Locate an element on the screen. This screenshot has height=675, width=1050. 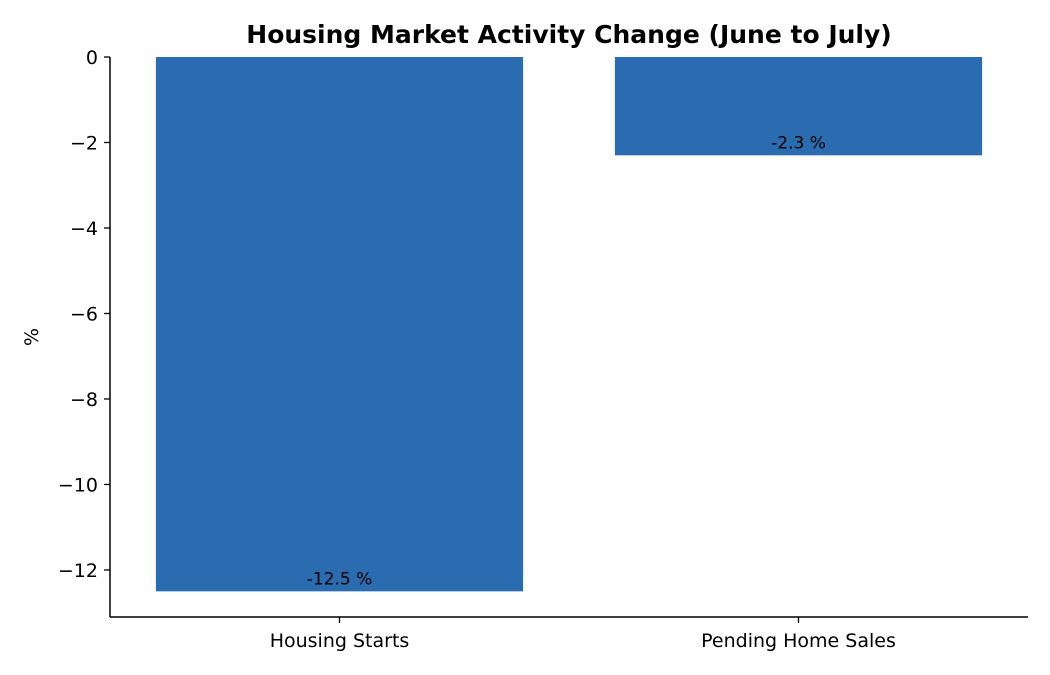
x-tick-label: Pending Home Sales is located at coordinates (798, 641).